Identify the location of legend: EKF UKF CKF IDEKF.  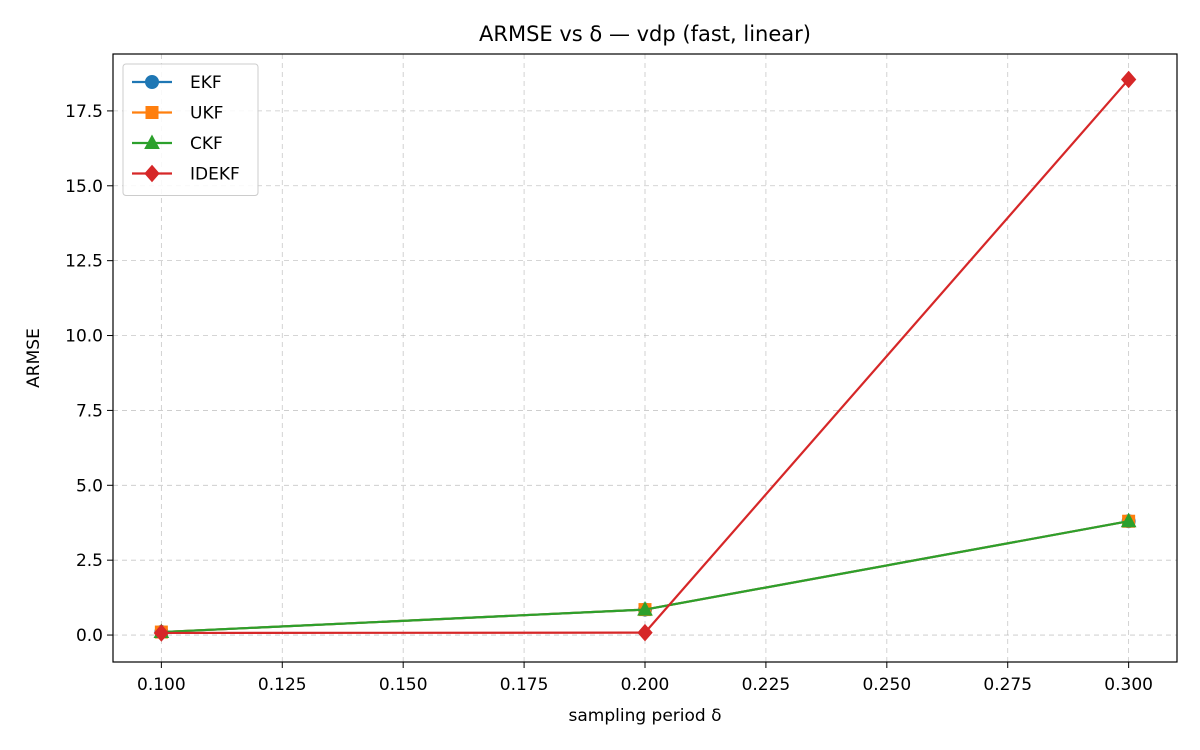
(190, 129).